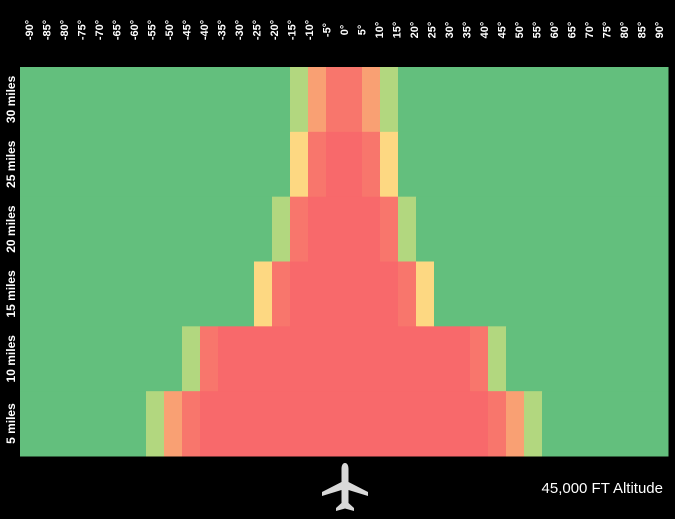 This screenshot has height=519, width=675. Describe the element at coordinates (602, 488) in the screenshot. I see `altitude-label: 45,000 FT Altitude` at that location.